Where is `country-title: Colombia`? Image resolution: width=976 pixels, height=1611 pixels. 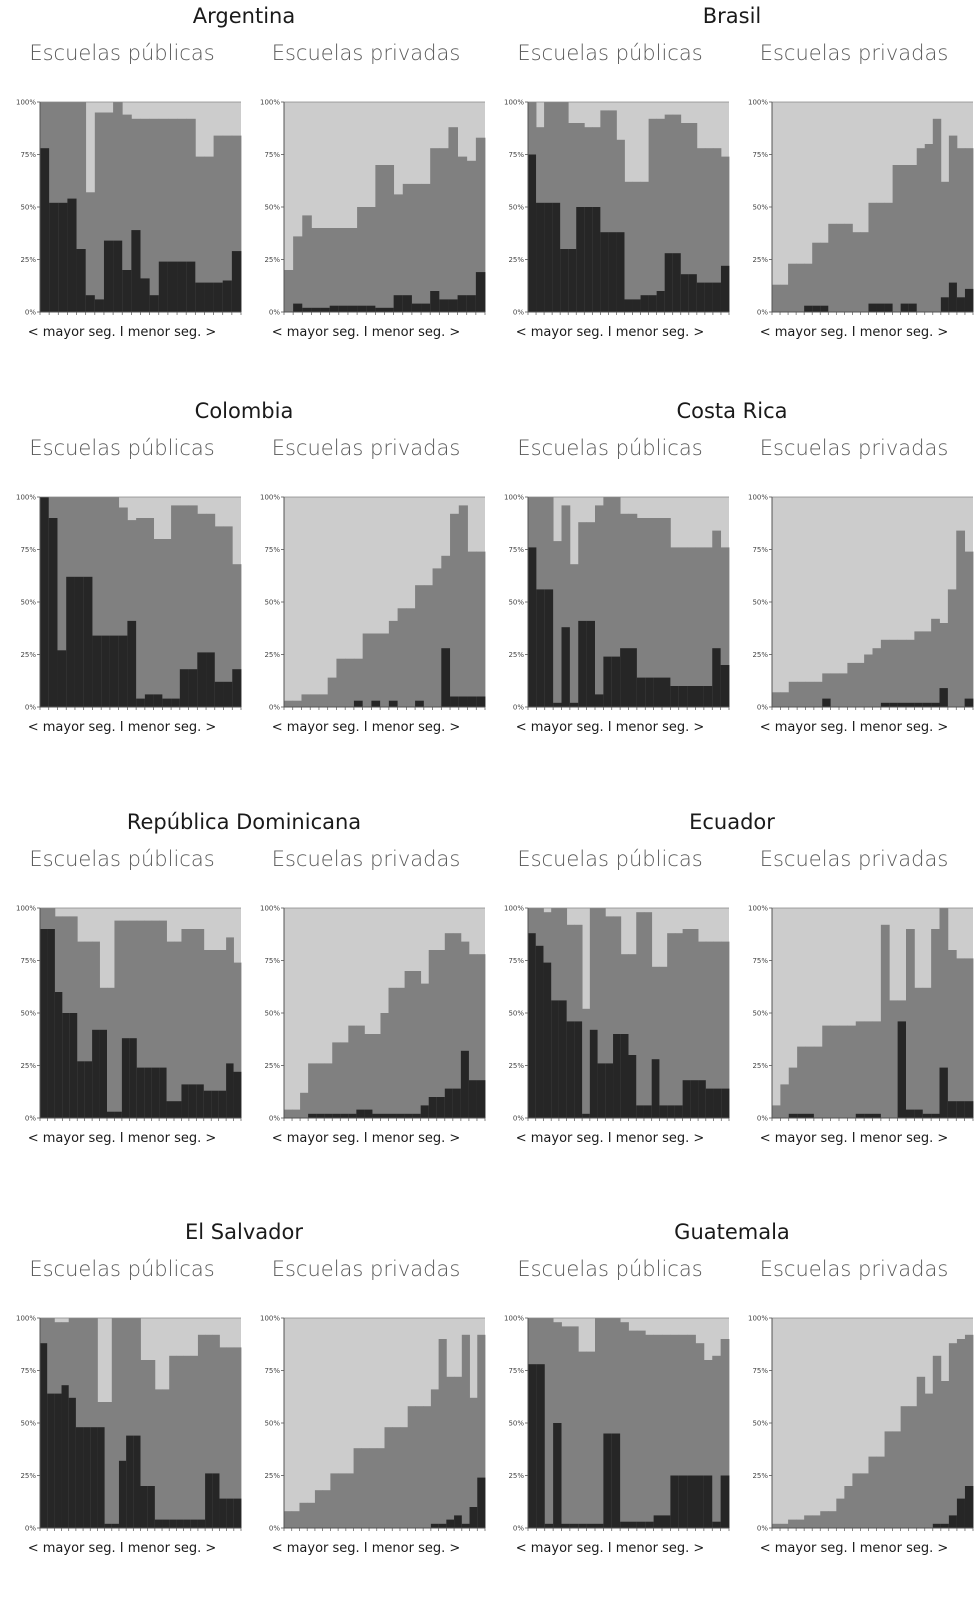 country-title: Colombia is located at coordinates (244, 411).